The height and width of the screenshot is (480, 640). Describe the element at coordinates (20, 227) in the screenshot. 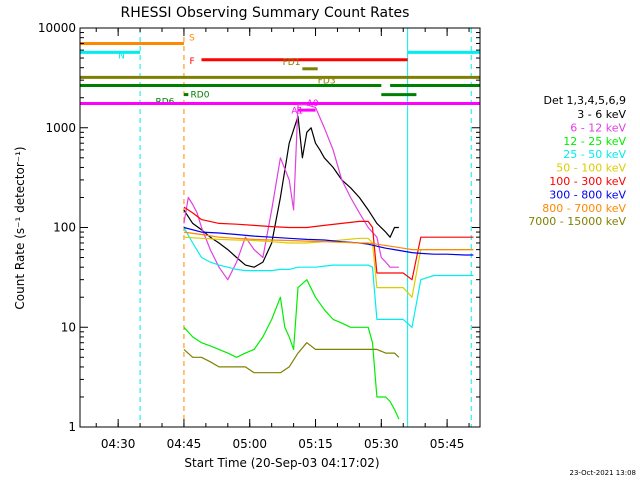

I see `y-axis-label: Count Rate (s⁻¹ detector⁻¹)` at that location.